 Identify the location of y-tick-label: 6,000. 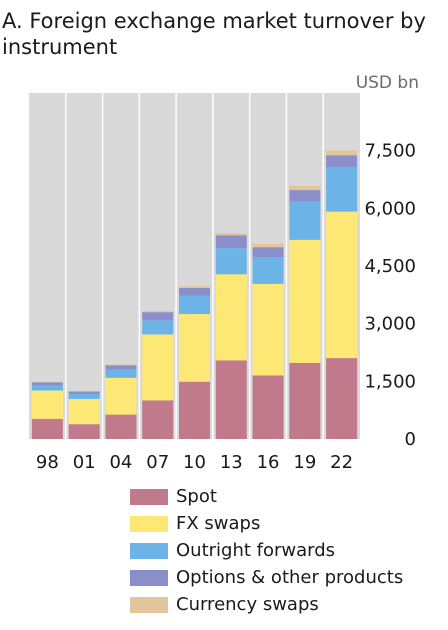
(390, 208).